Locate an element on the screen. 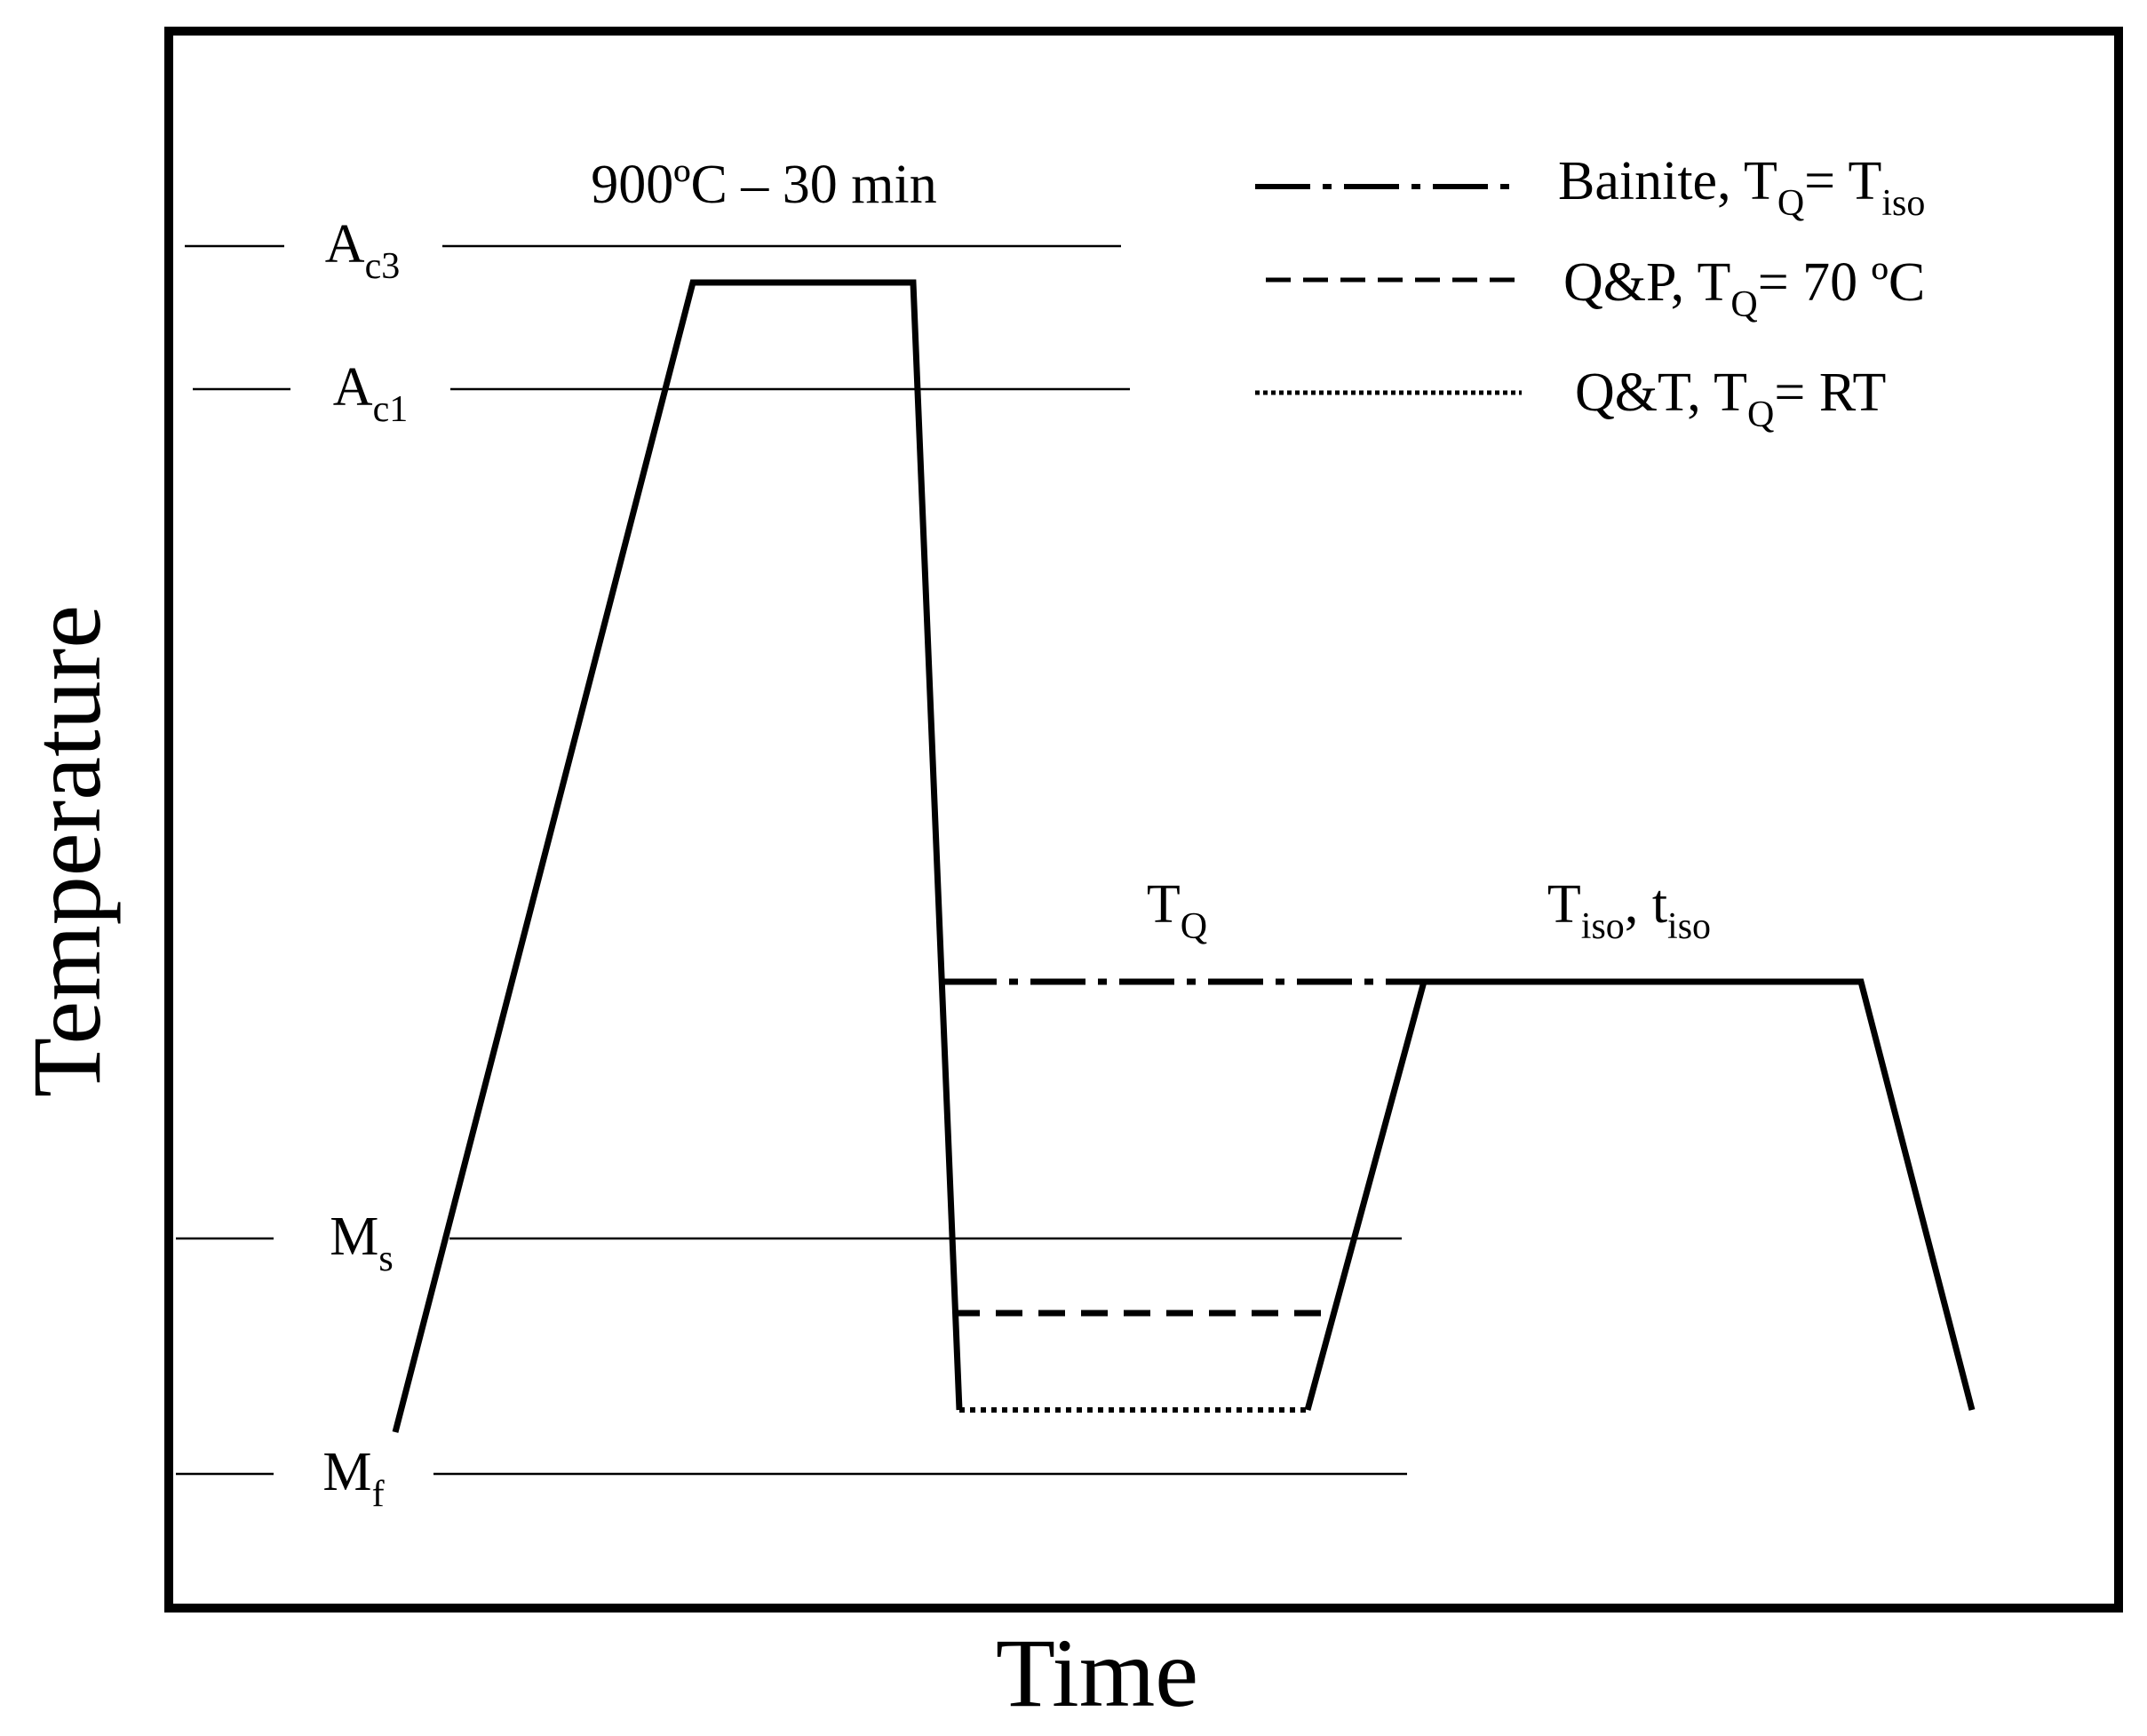 Image resolution: width=2147 pixels, height=1736 pixels. partitioning-path is located at coordinates (1640, 1194).